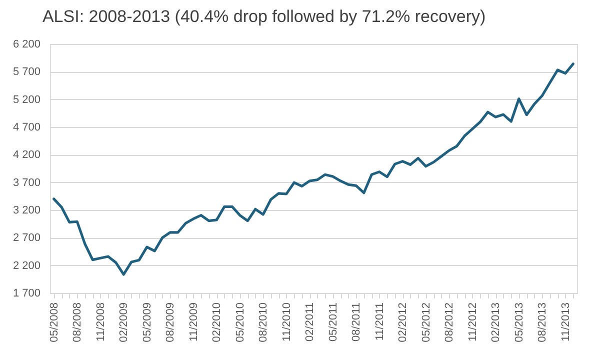  I want to click on x-tick-label: 08/2012, so click(450, 322).